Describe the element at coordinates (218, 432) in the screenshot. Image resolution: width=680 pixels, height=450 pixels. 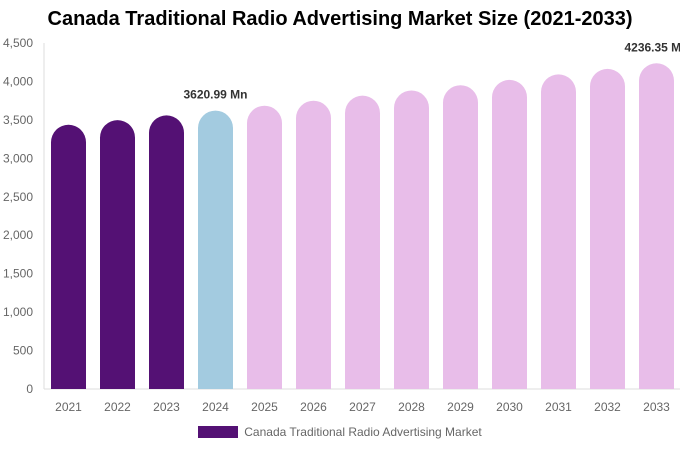
I see `legend-swatch` at that location.